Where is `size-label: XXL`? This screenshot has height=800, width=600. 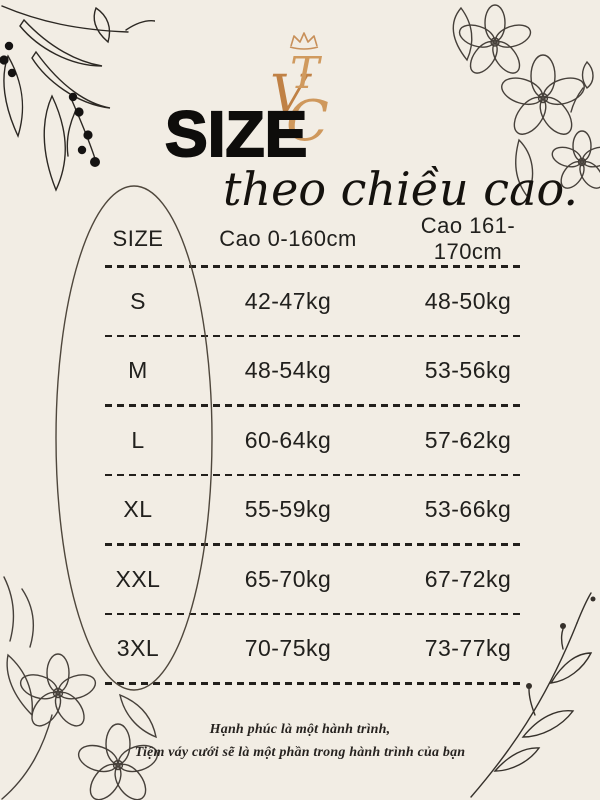 size-label: XXL is located at coordinates (138, 578).